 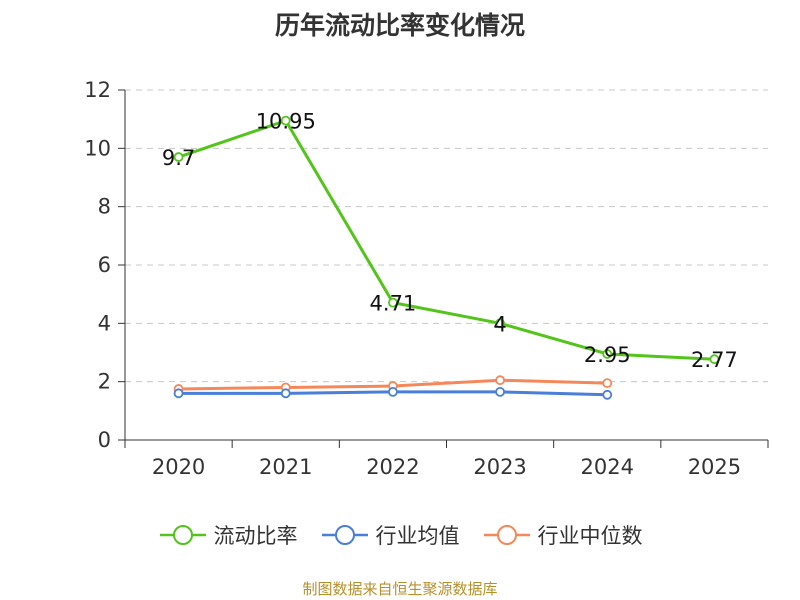 I want to click on series-2-point-2023, so click(x=500, y=380).